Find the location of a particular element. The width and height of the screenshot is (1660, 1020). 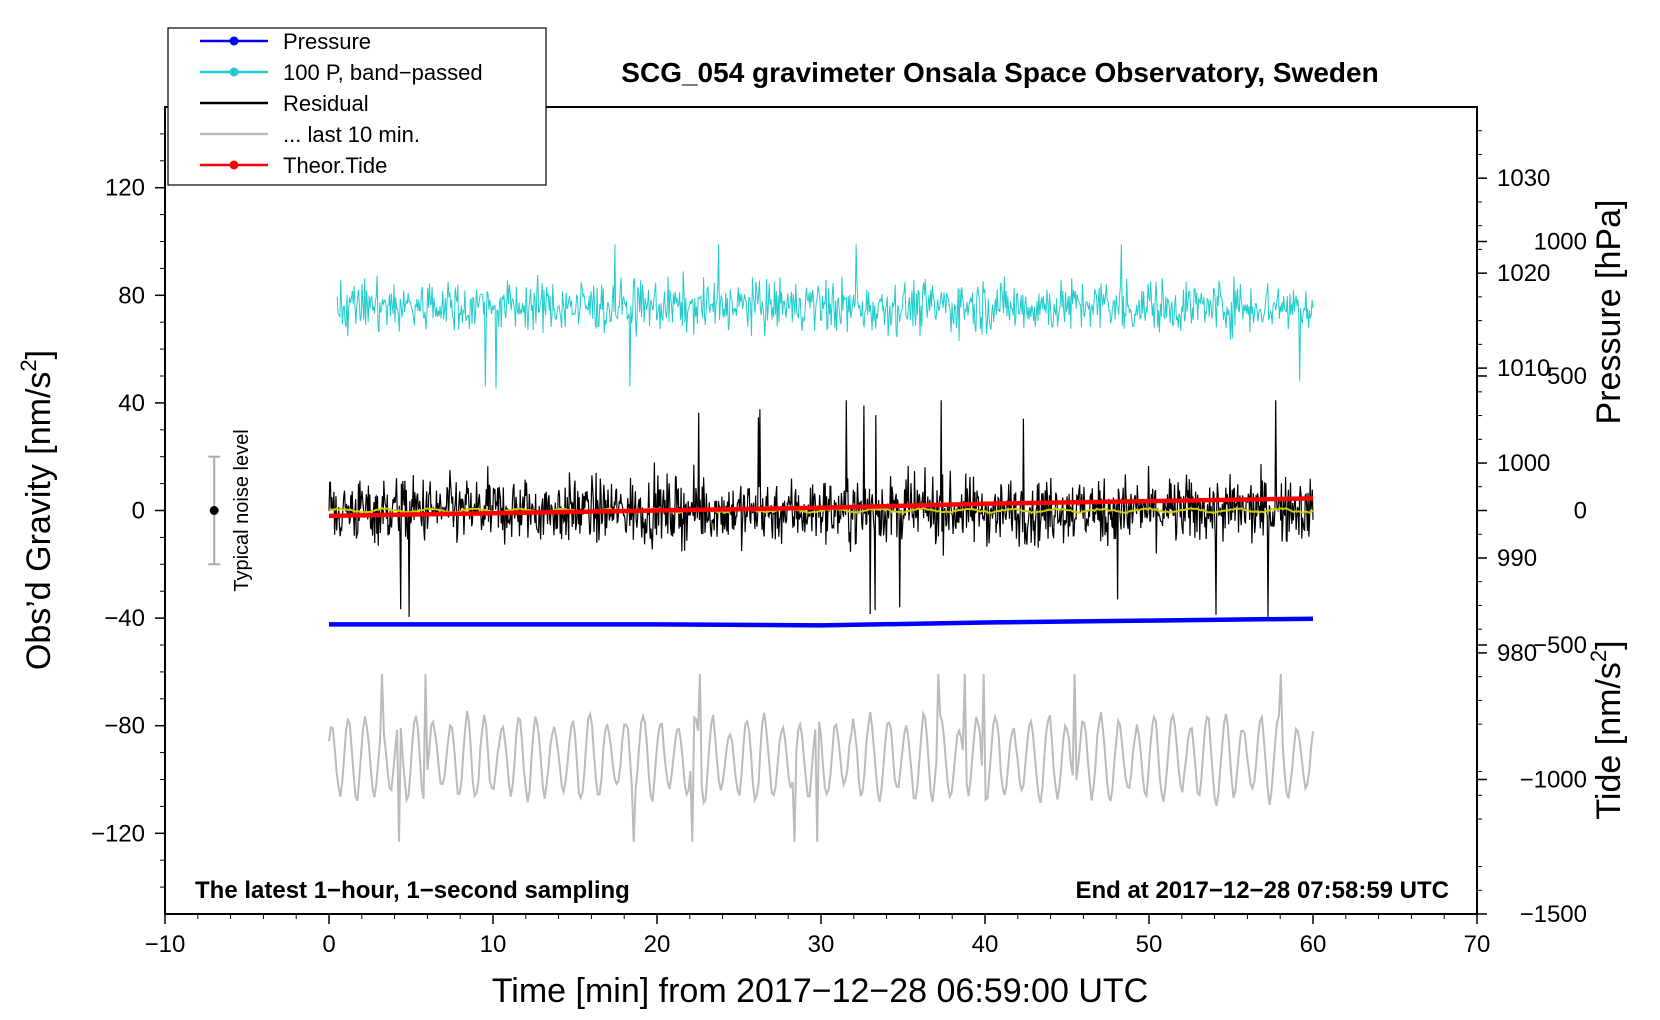

series-theor-tide-line is located at coordinates (821, 507).